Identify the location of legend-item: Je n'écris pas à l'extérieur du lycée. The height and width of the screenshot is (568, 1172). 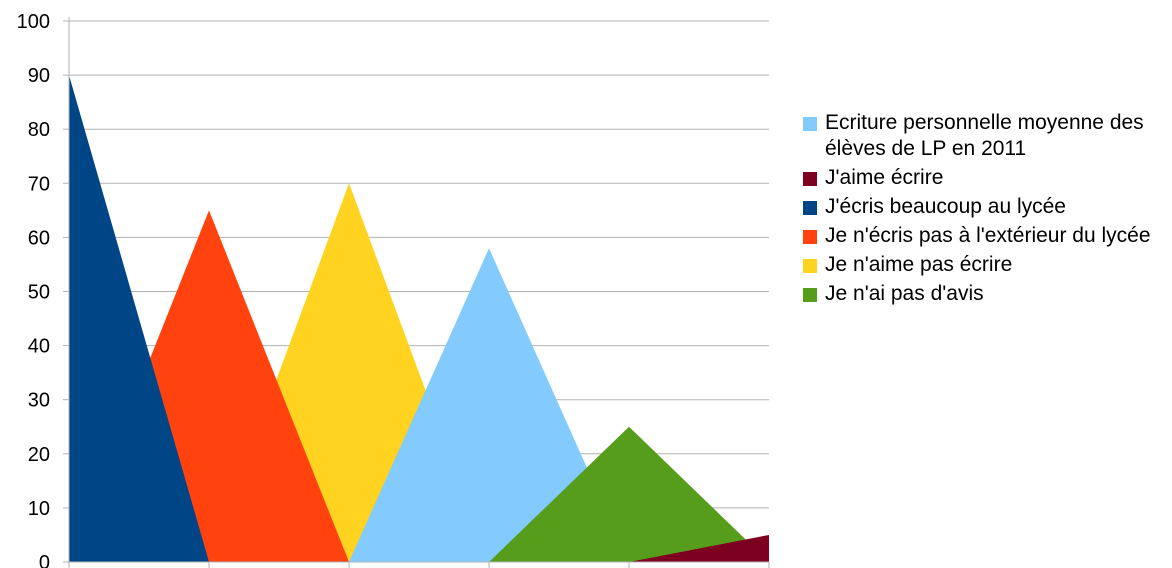
(985, 236).